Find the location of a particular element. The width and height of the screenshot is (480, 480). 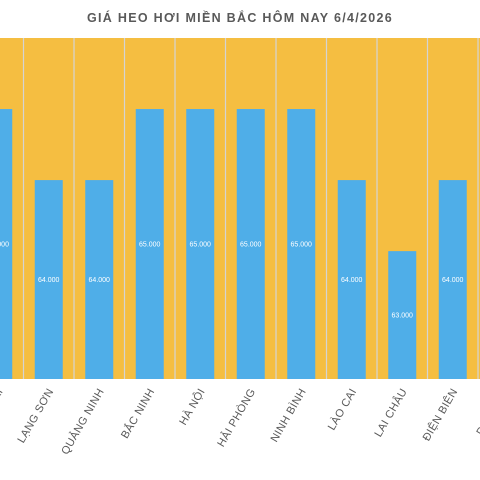

chart-title: GIÁ HEO HƠI MIỀN BẮC HÔM NAY 6/4/2026 is located at coordinates (240, 18).